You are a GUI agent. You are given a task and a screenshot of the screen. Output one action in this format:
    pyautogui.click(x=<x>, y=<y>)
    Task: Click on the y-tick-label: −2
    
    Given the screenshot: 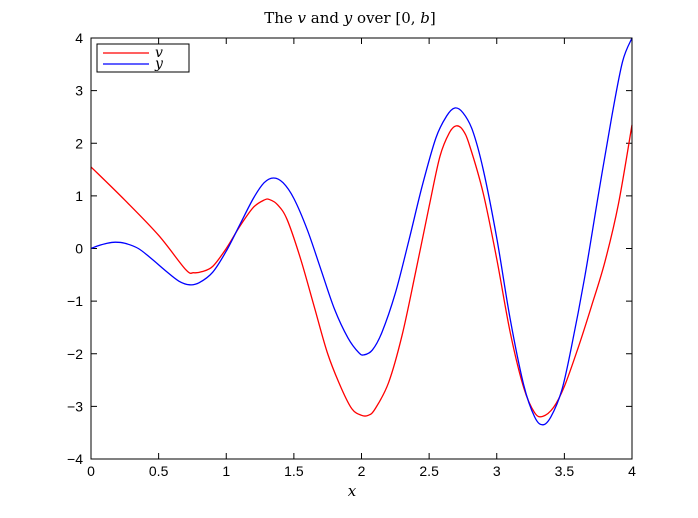 What is the action you would take?
    pyautogui.click(x=75, y=354)
    